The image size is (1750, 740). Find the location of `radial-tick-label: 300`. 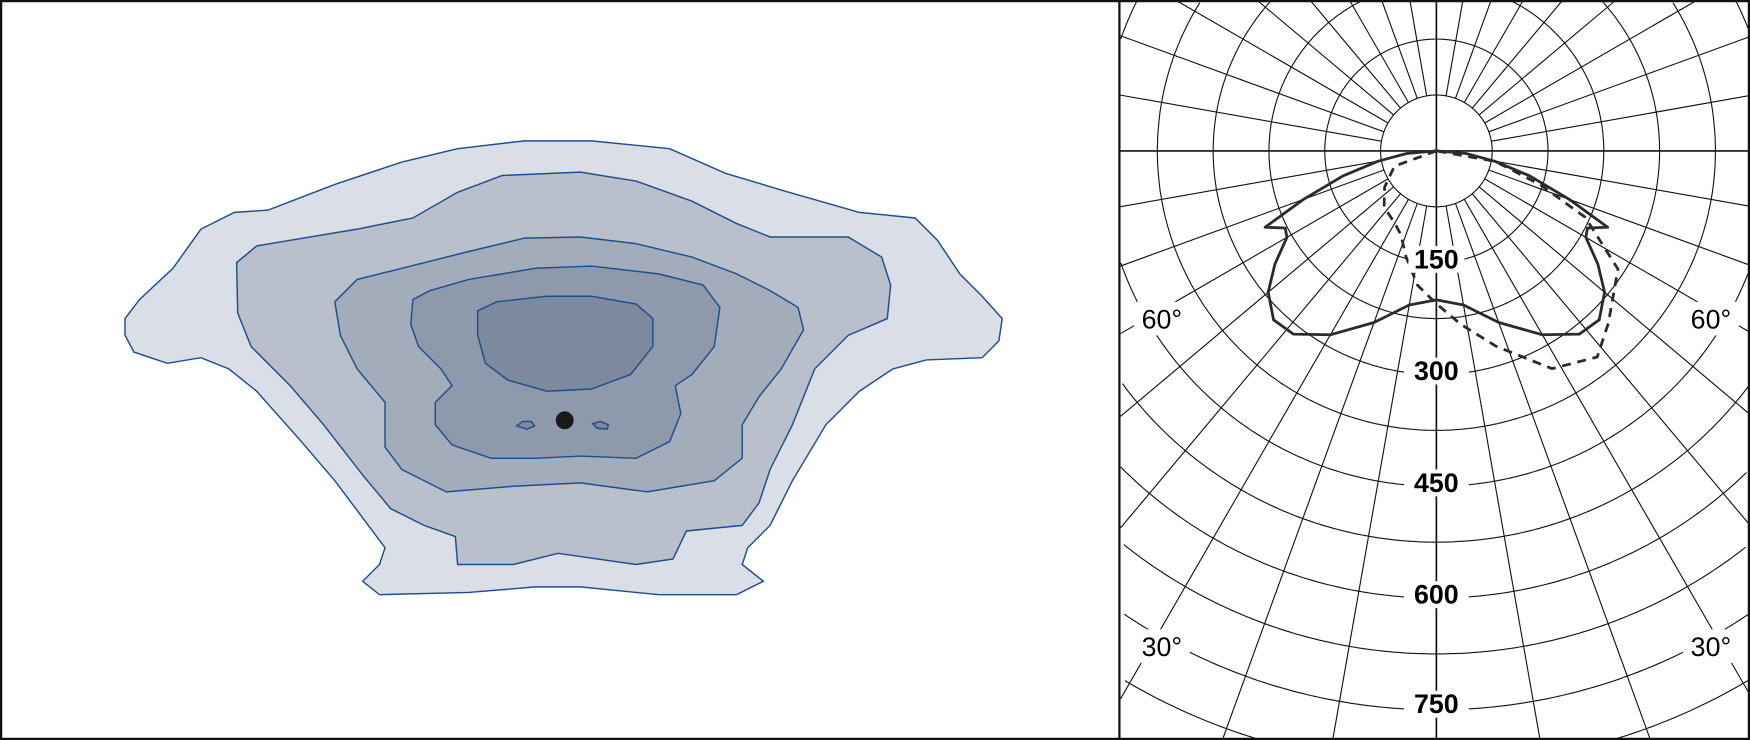

radial-tick-label: 300 is located at coordinates (1436, 371).